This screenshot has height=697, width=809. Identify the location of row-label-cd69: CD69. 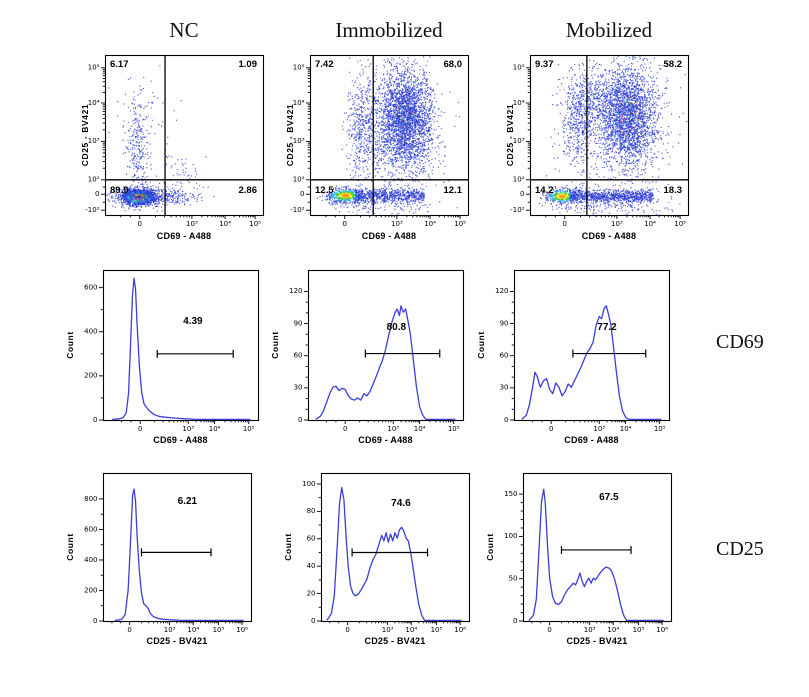
(740, 342).